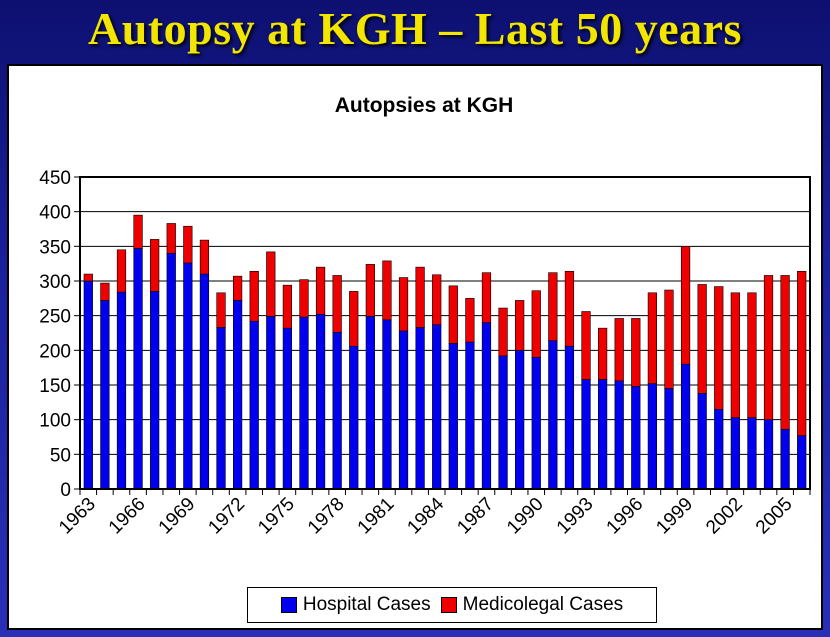  I want to click on bar-medicolegal-1994, so click(602, 353).